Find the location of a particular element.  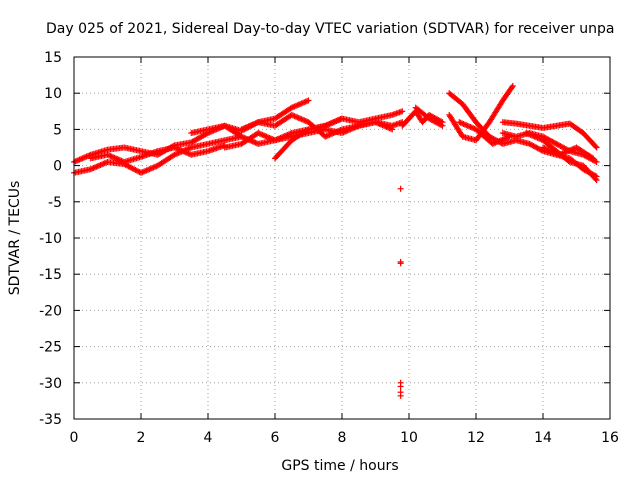

x-axis-label: GPS time / hours is located at coordinates (339, 466).